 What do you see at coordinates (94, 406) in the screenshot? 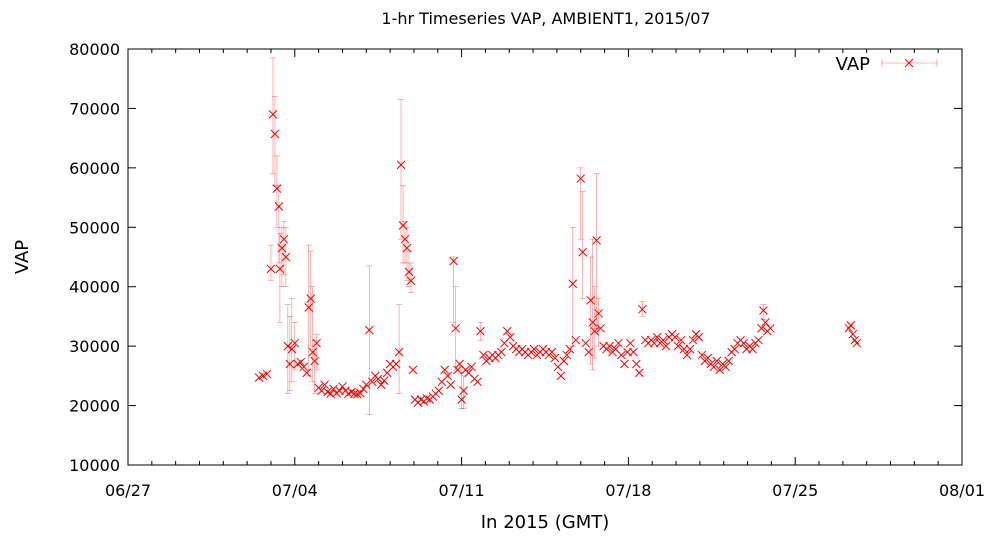
I see `y-tick-label: 20000` at bounding box center [94, 406].